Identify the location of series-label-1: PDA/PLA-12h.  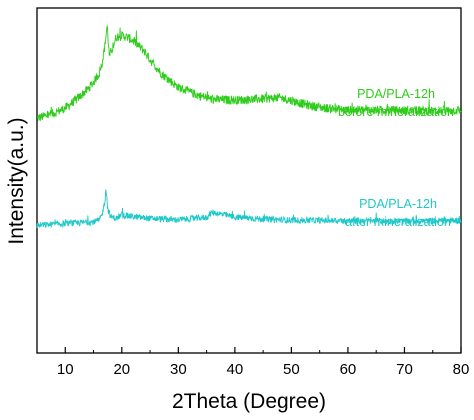
(396, 94).